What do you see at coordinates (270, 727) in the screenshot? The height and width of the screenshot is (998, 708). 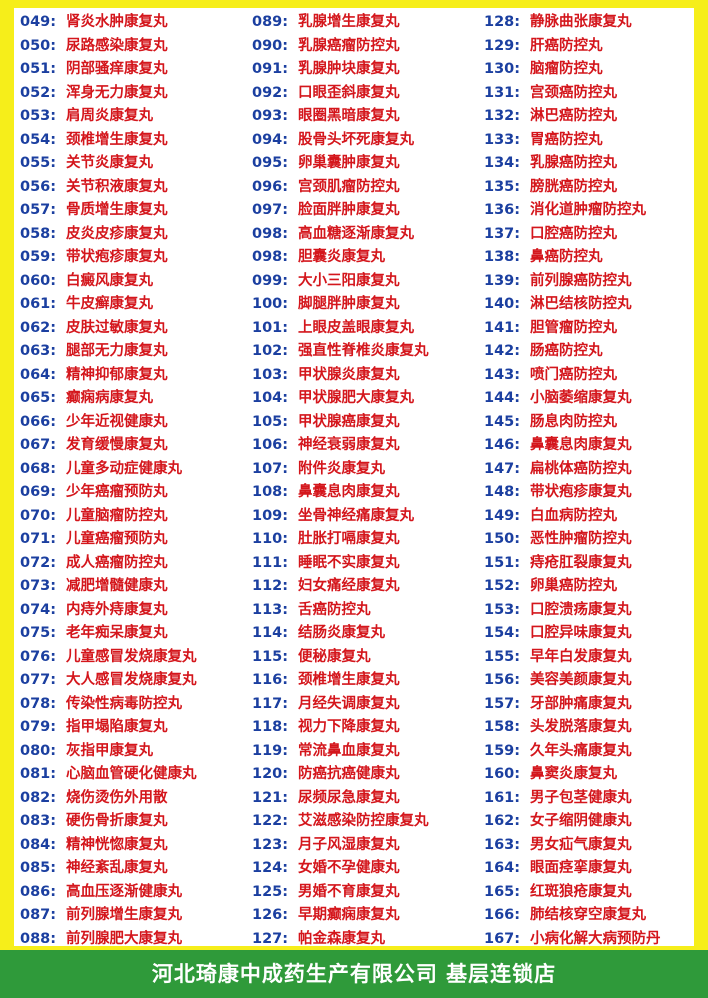 I see `item-number: 118:` at bounding box center [270, 727].